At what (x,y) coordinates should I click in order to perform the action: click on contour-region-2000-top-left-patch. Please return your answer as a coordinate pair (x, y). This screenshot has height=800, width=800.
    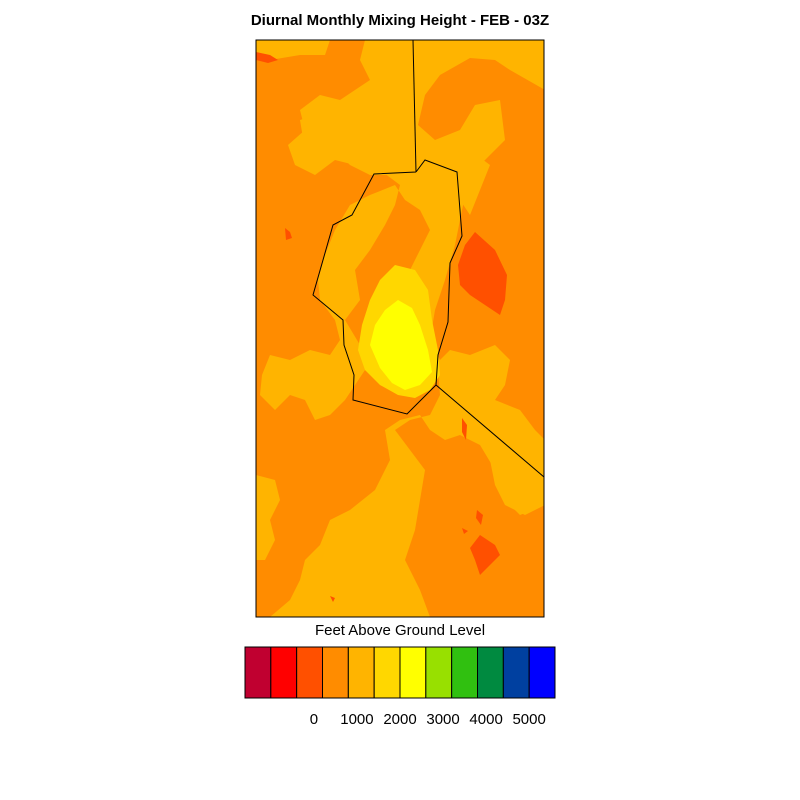
    Looking at the image, I should click on (293, 50).